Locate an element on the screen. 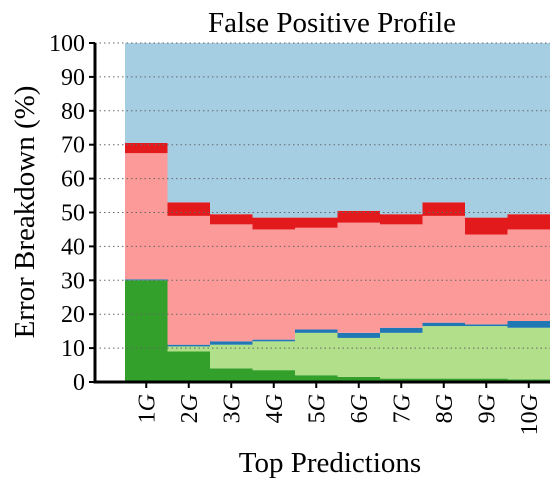  y-tick-label: 70 is located at coordinates (73, 146).